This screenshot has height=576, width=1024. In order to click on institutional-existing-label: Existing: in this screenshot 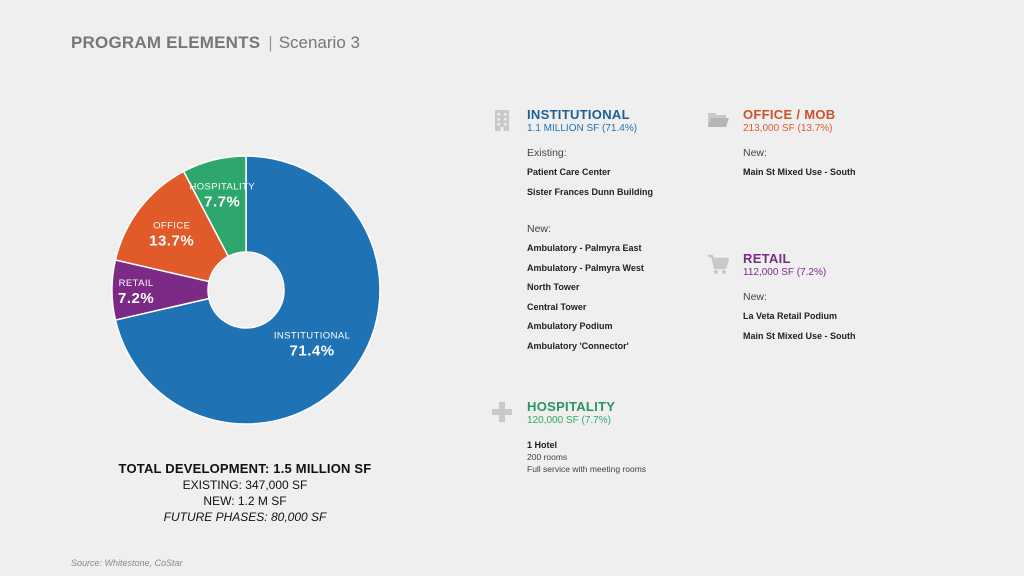, I will do `click(547, 153)`.